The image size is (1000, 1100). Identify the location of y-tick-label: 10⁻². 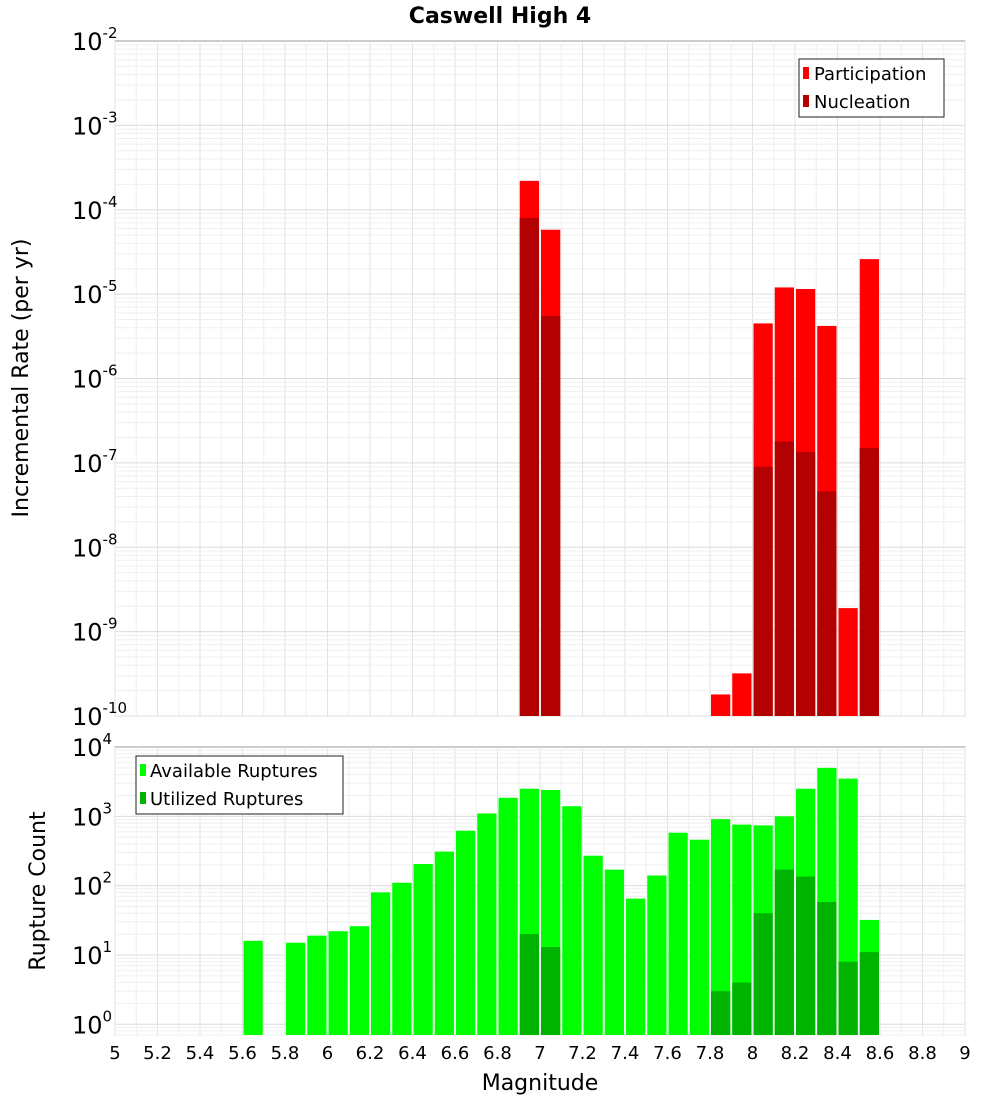
(95, 40).